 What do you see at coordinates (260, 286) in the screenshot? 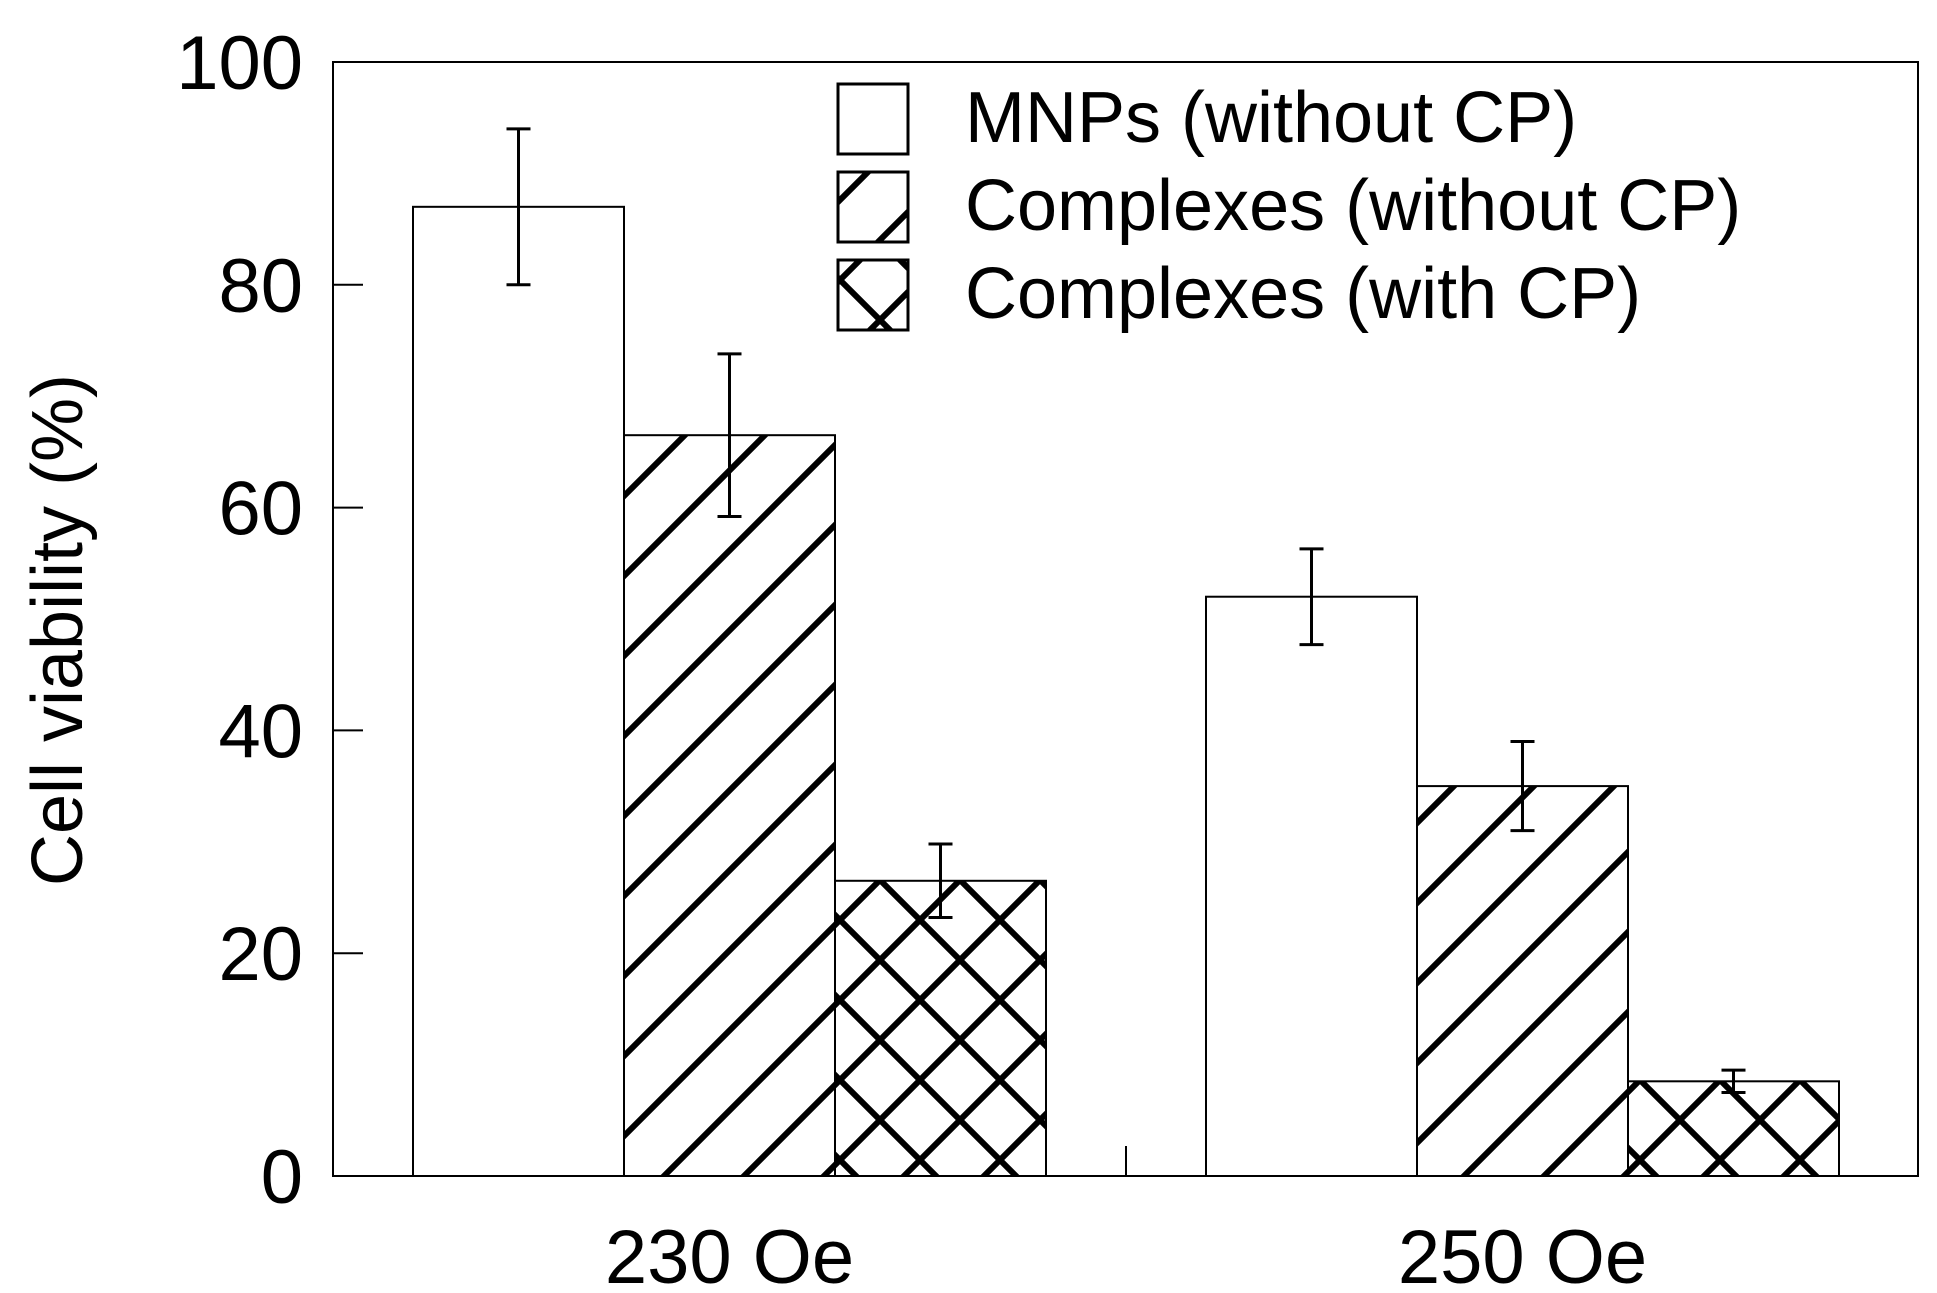
I see `y-tick-label: 80` at bounding box center [260, 286].